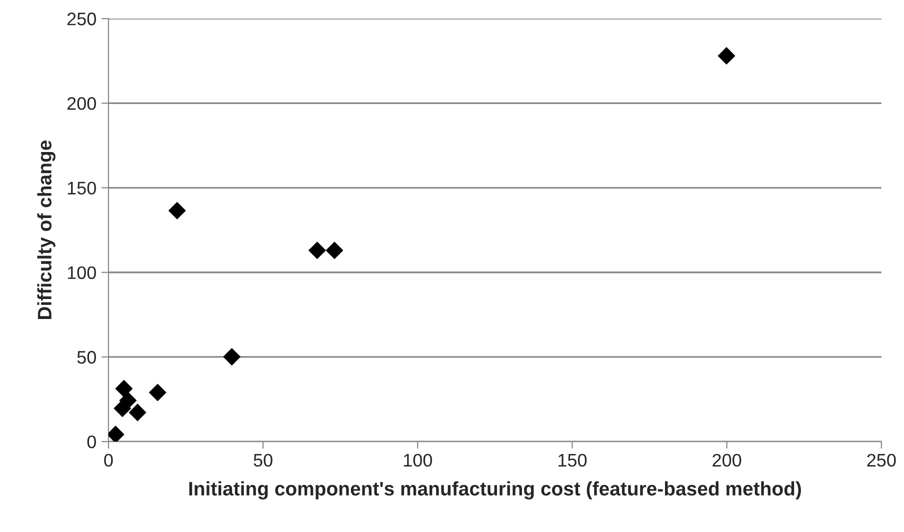  What do you see at coordinates (91, 441) in the screenshot?
I see `y-tick-label: 0` at bounding box center [91, 441].